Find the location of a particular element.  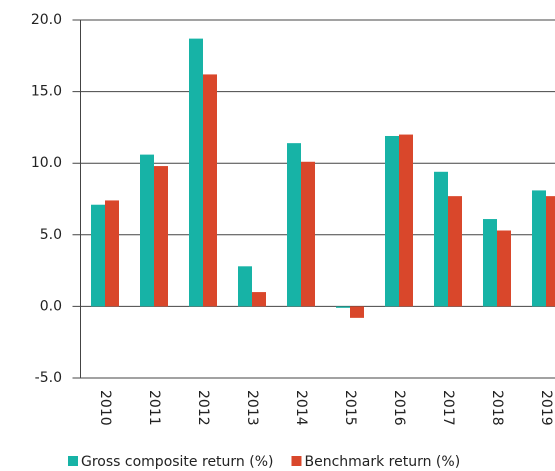

y-tick-label: 15.0 is located at coordinates (46, 92).